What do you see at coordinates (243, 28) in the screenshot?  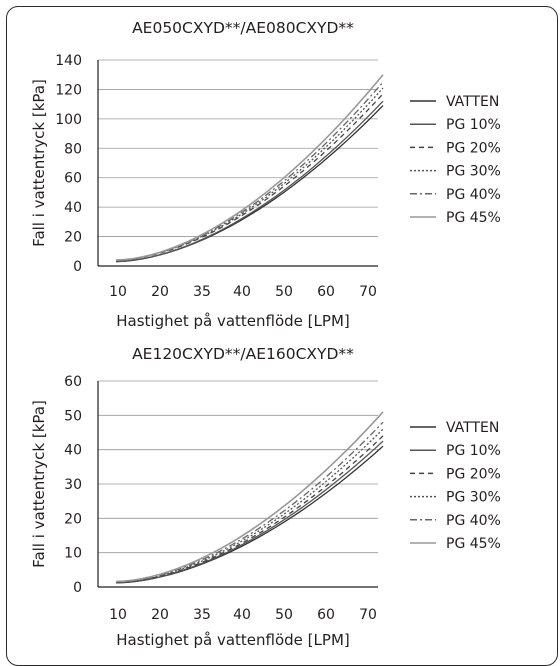 I see `chart-title: AE050CXYD**/AE080CXYD**` at bounding box center [243, 28].